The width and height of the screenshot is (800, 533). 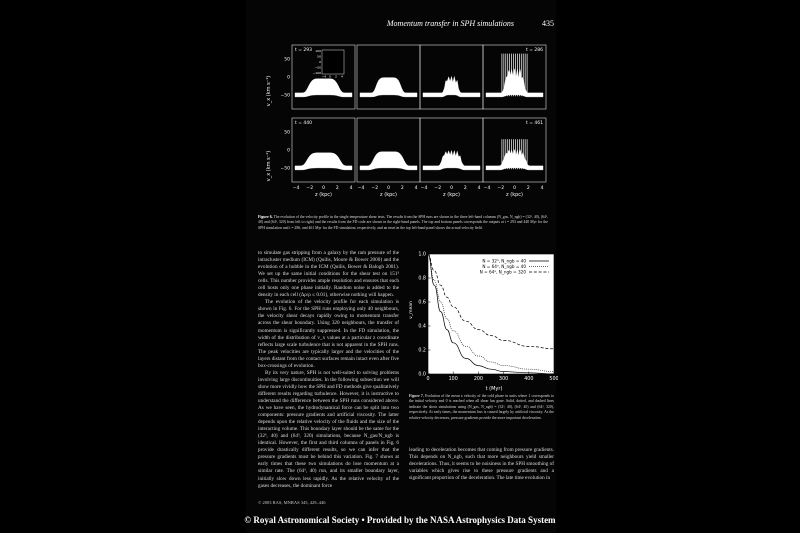 What do you see at coordinates (548, 23) in the screenshot?
I see `page-number: 435` at bounding box center [548, 23].